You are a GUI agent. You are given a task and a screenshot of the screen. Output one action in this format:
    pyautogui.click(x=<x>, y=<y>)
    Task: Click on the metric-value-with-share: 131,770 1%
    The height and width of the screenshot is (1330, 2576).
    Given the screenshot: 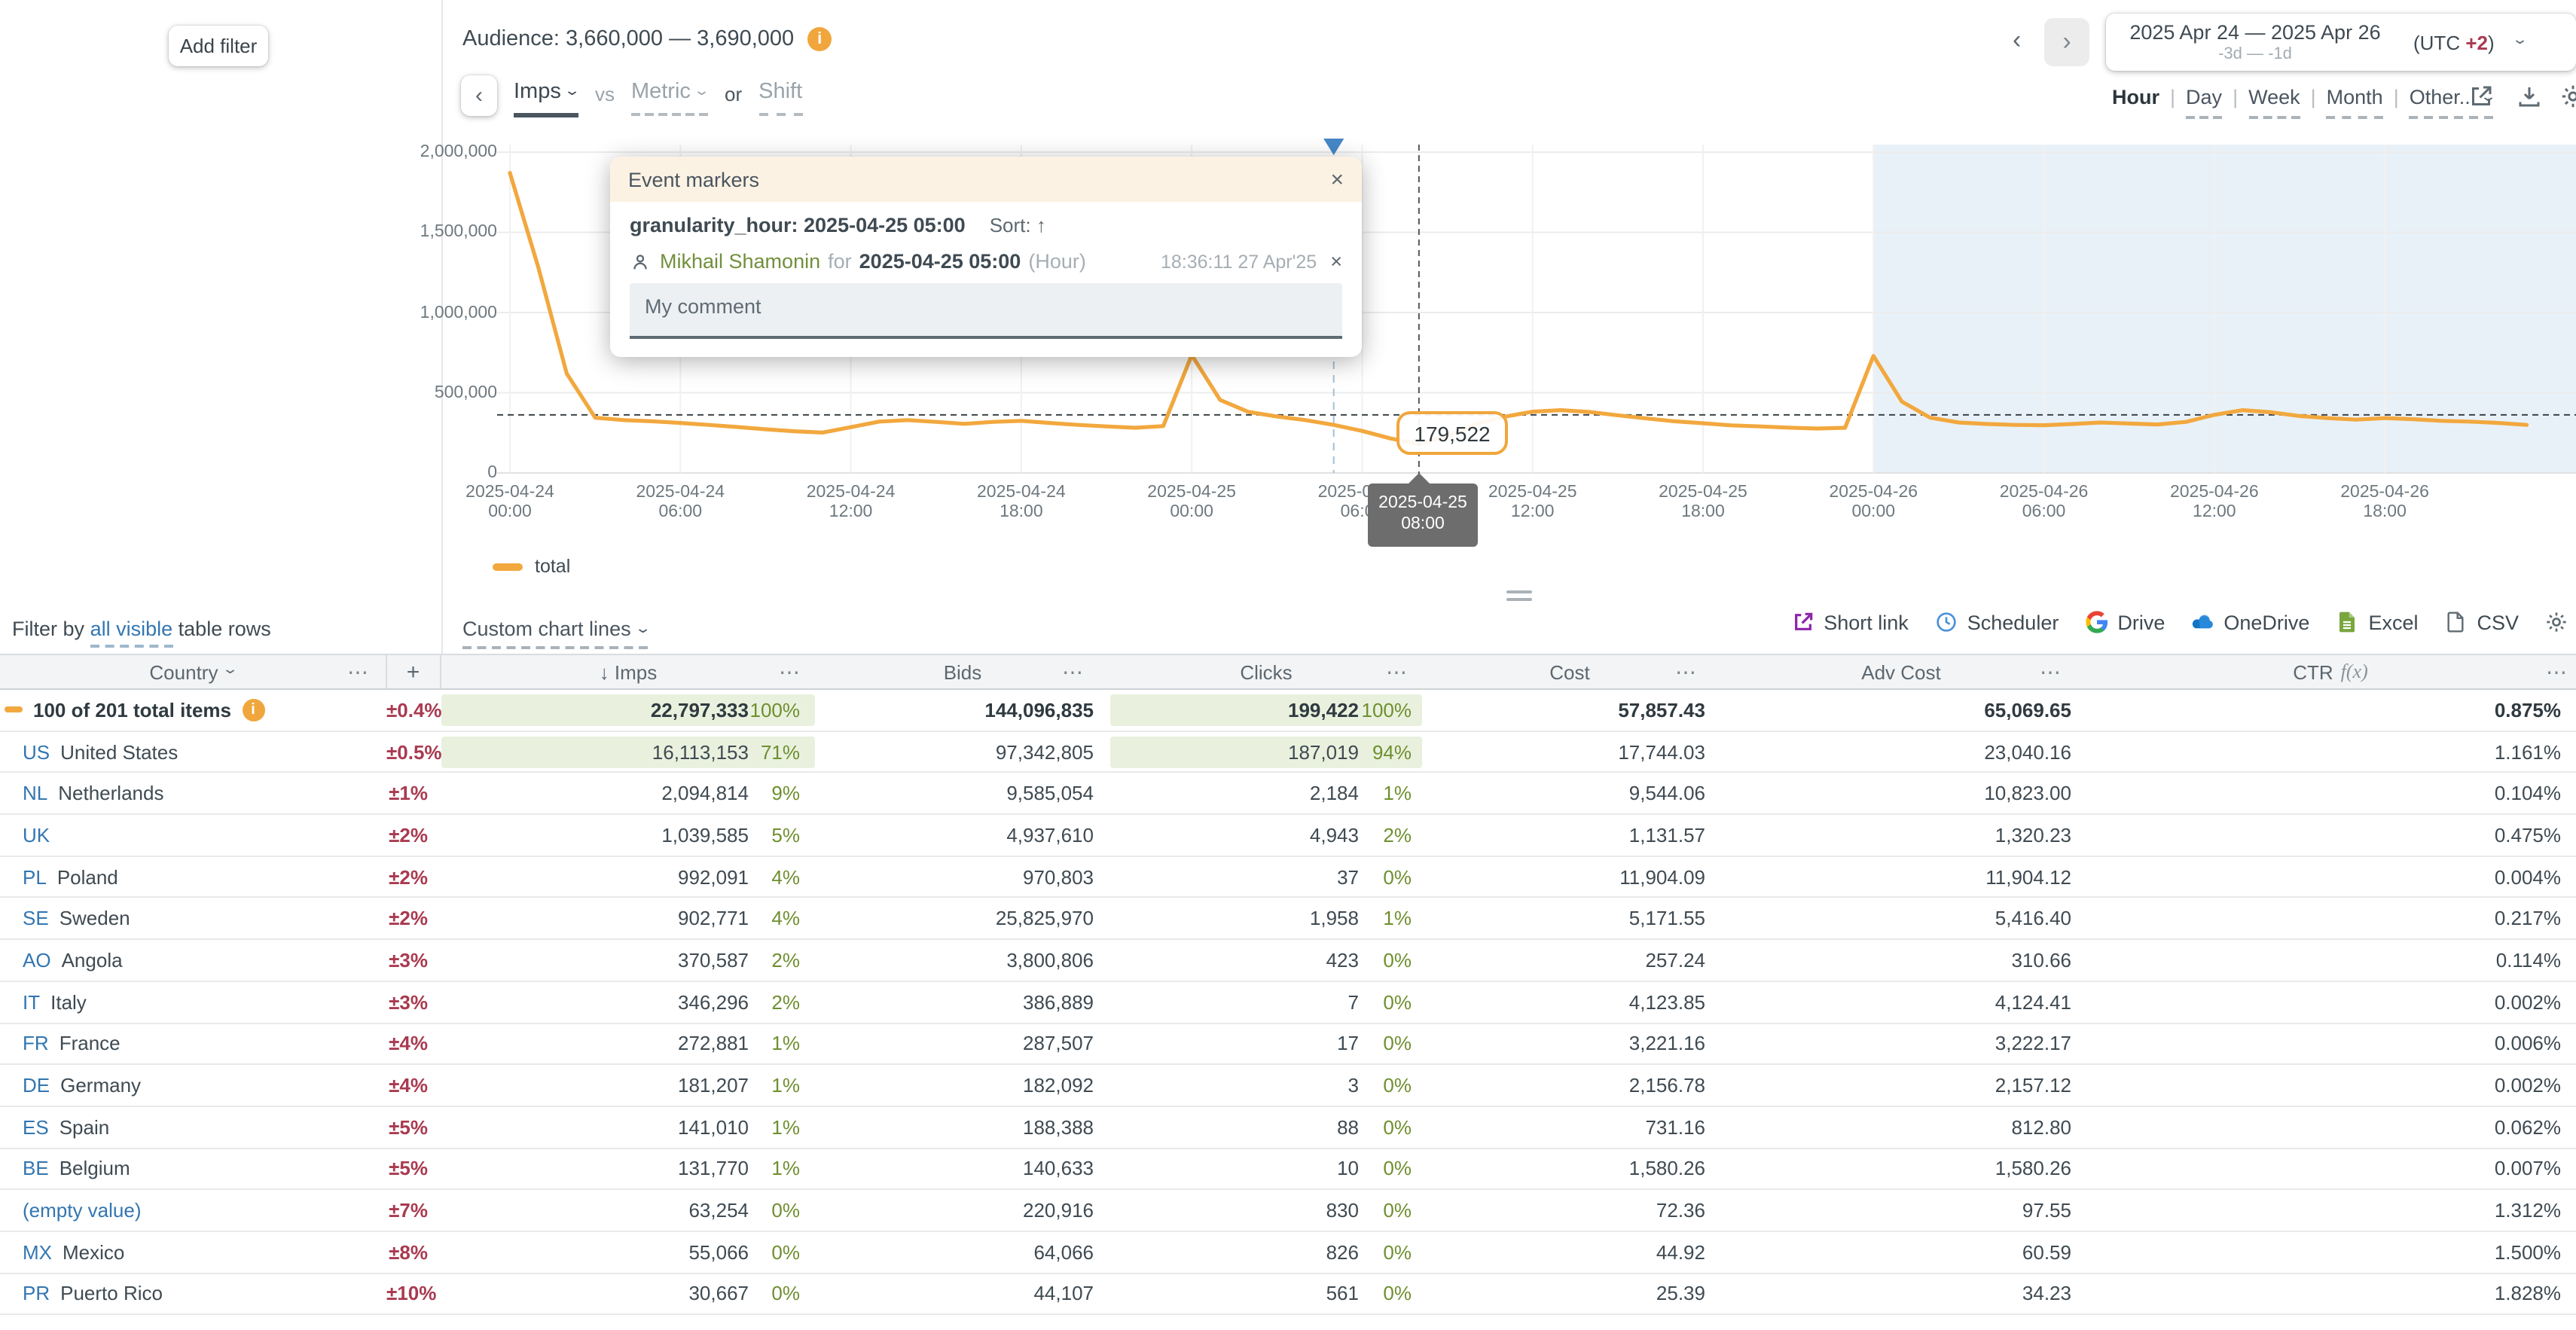 What is the action you would take?
    pyautogui.click(x=739, y=1168)
    